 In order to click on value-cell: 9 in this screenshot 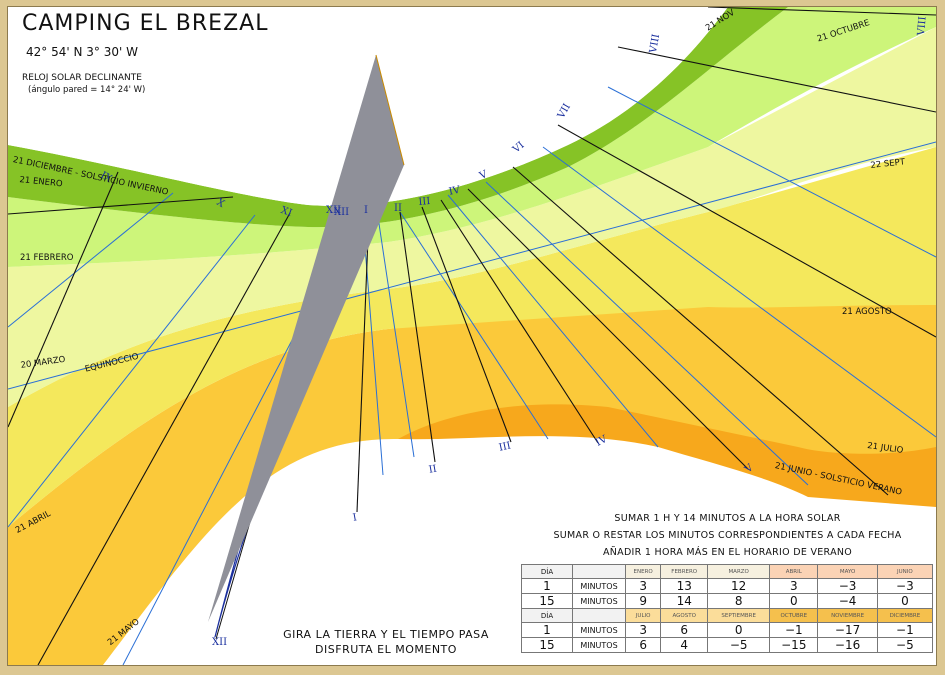, I will do `click(643, 601)`.